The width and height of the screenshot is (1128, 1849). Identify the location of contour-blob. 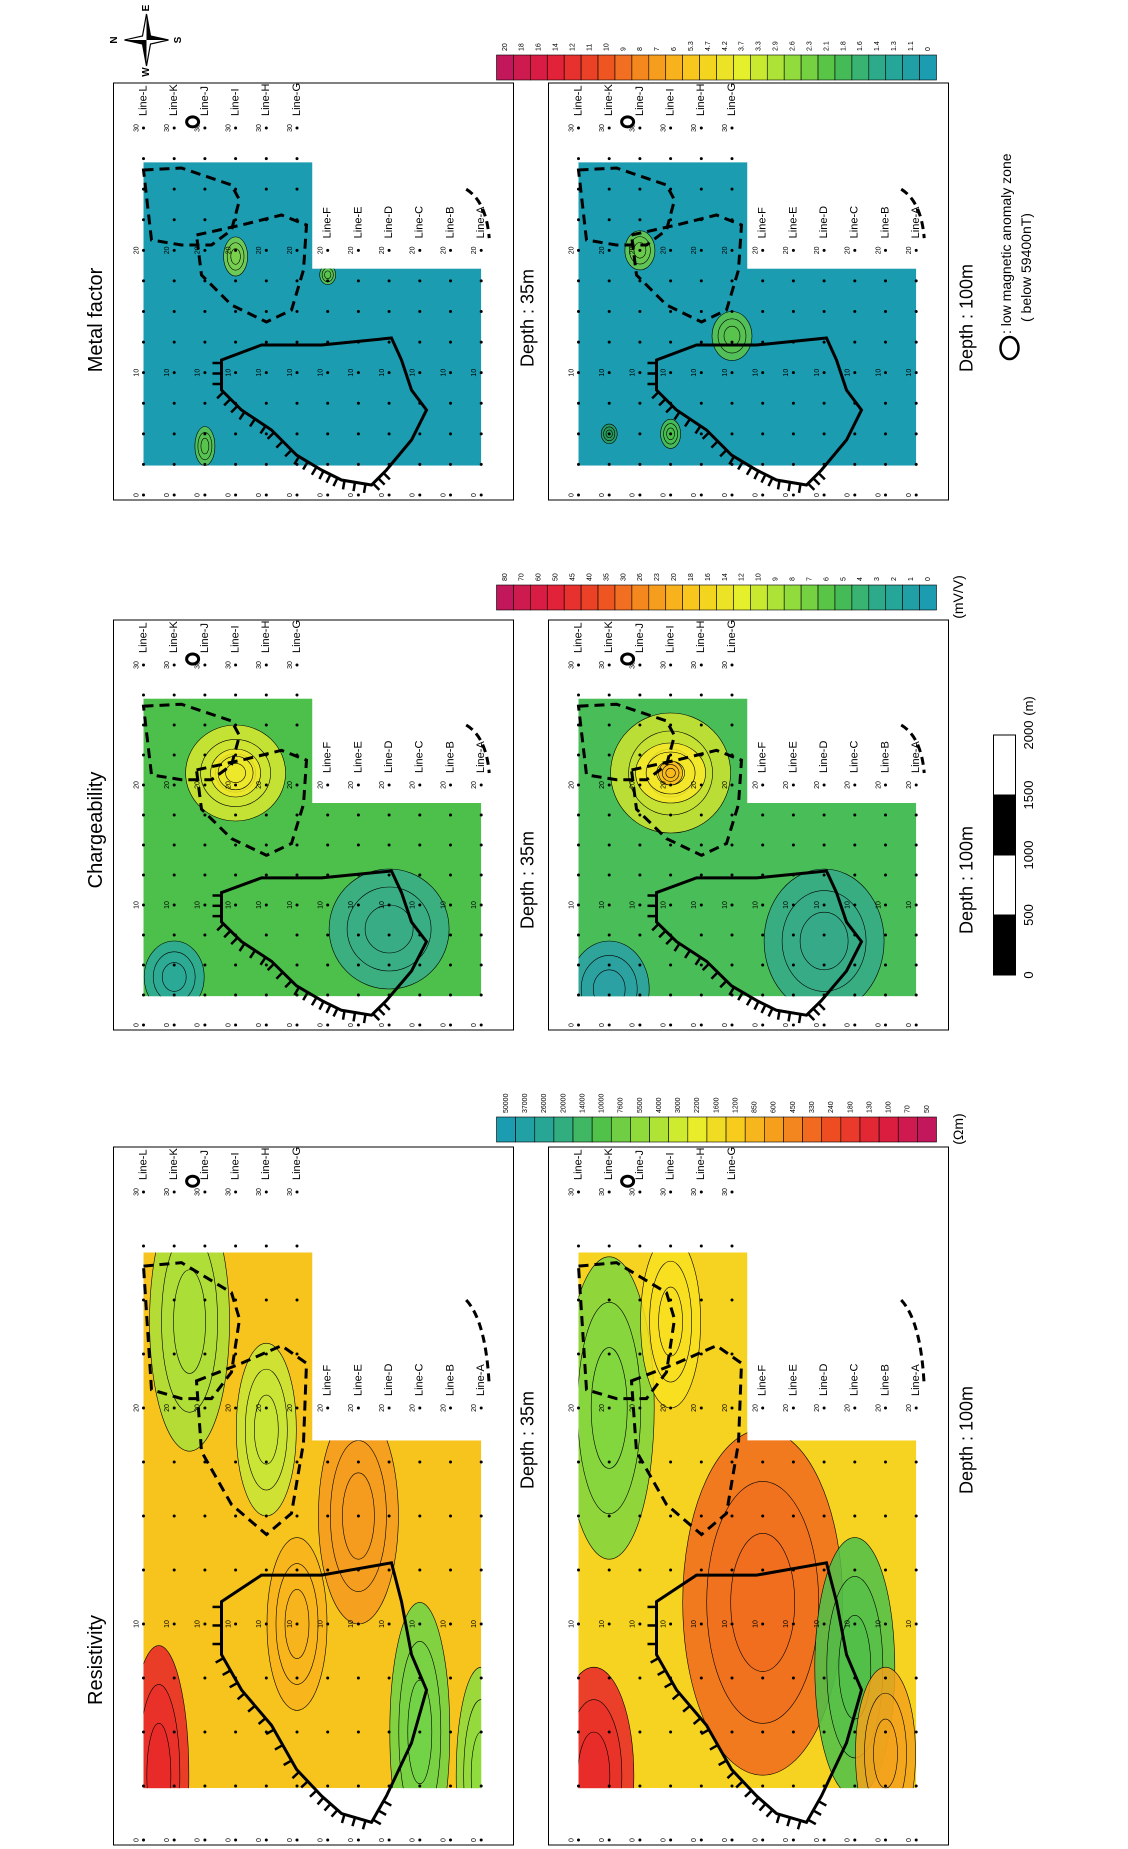
(670, 773).